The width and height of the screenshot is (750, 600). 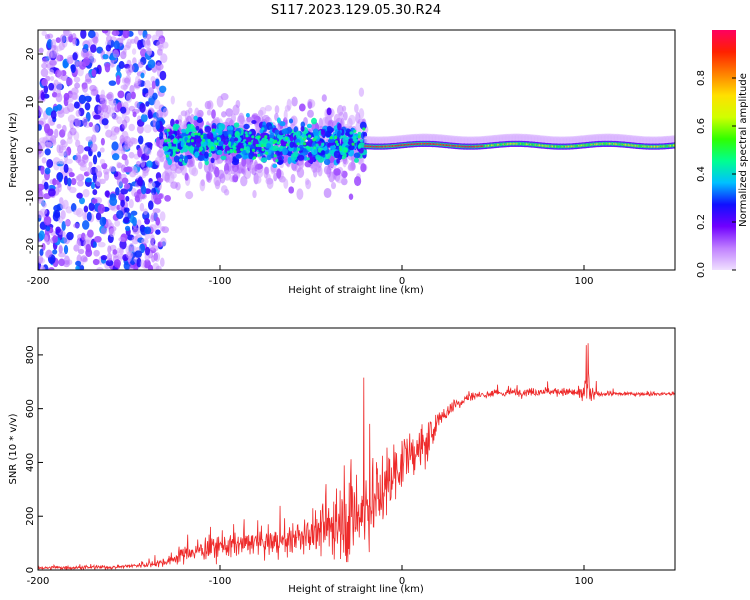 I want to click on figure-title: S117.2023.129.05.30.R24, so click(x=356, y=10).